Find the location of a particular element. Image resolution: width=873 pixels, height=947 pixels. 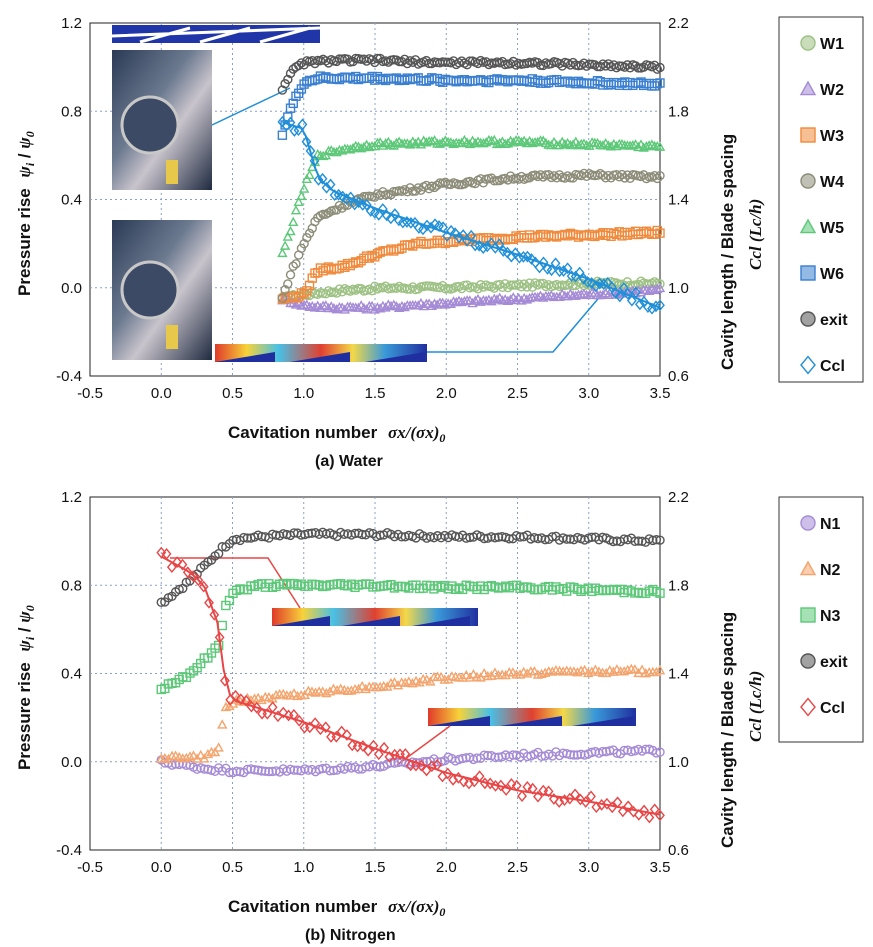

legend-label: N2 is located at coordinates (830, 570).